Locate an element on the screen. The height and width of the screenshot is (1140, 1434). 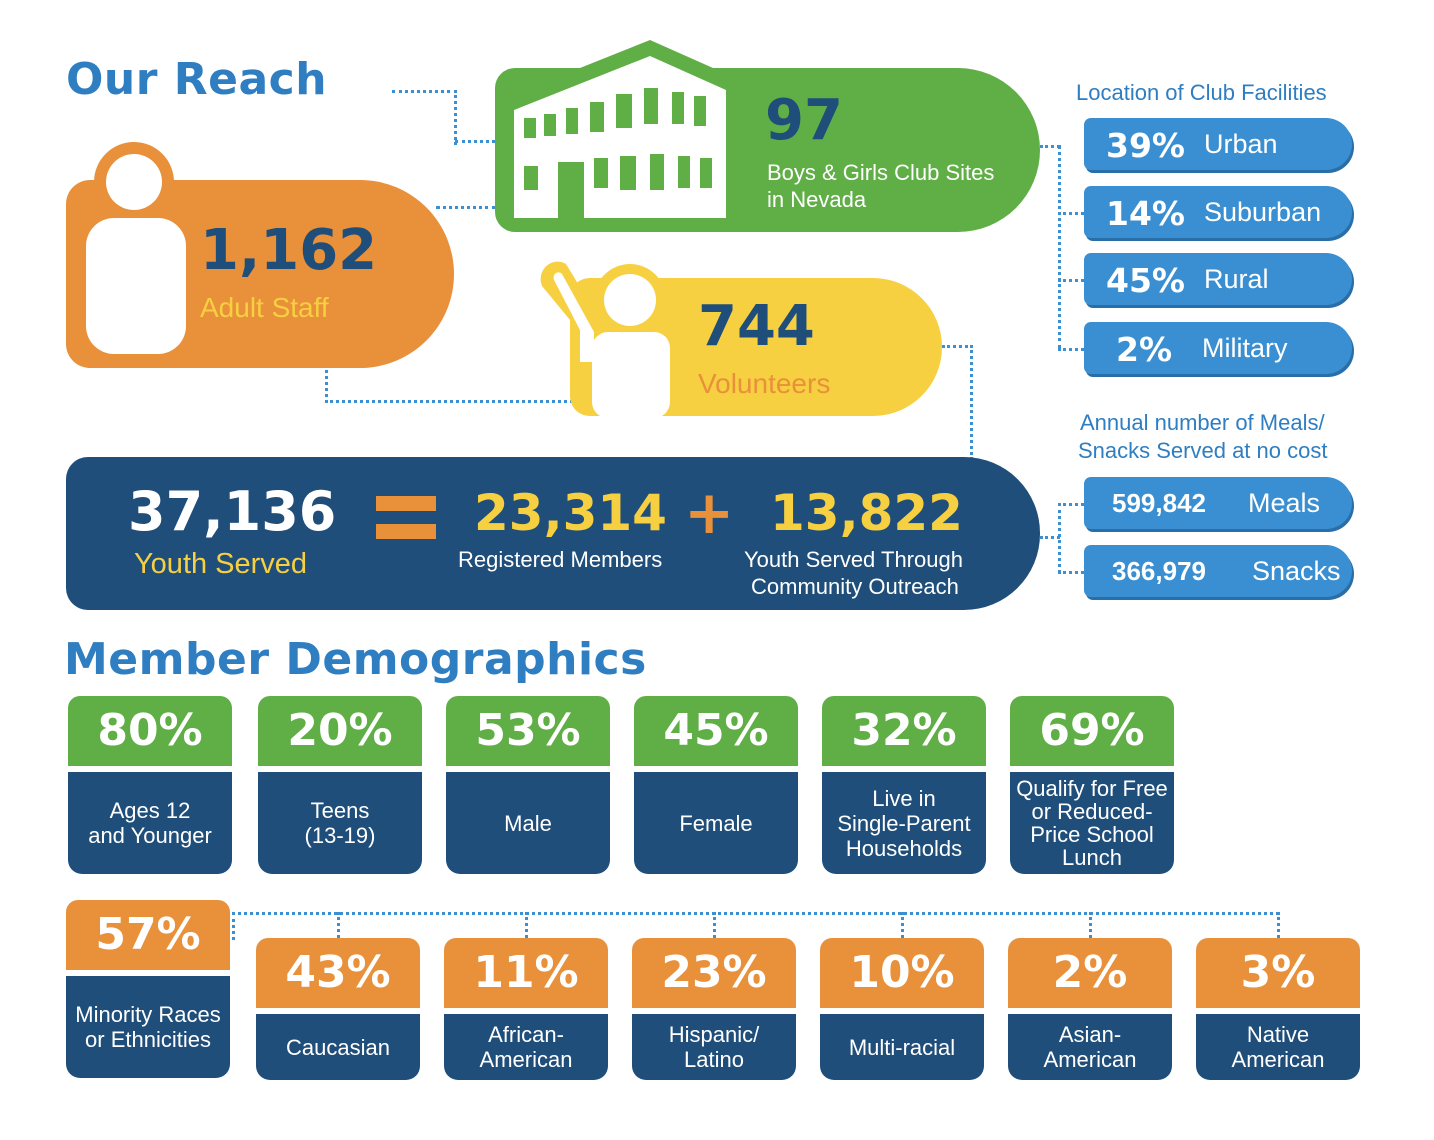
demo-pct: 20% is located at coordinates (340, 731).